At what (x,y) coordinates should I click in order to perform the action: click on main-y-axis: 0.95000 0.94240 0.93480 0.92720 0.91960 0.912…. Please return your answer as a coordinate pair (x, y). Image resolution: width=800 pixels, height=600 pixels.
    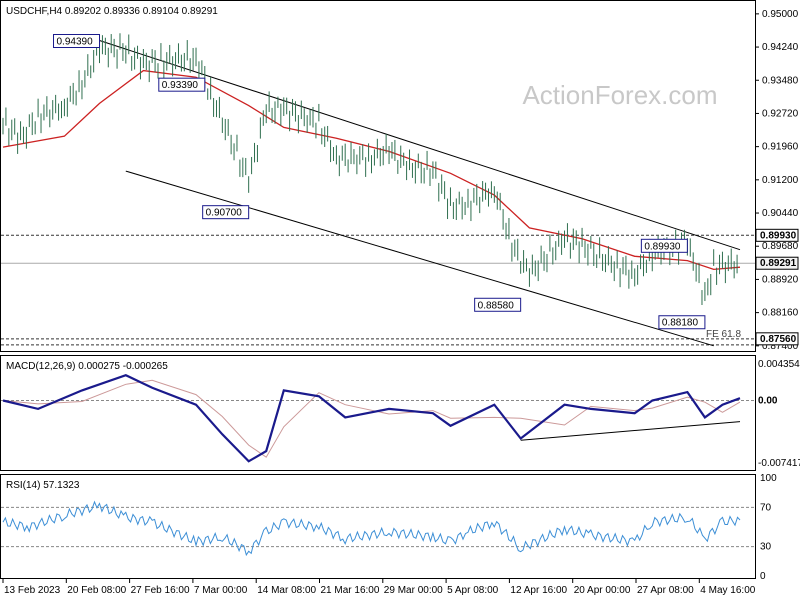
    Looking at the image, I should click on (777, 180).